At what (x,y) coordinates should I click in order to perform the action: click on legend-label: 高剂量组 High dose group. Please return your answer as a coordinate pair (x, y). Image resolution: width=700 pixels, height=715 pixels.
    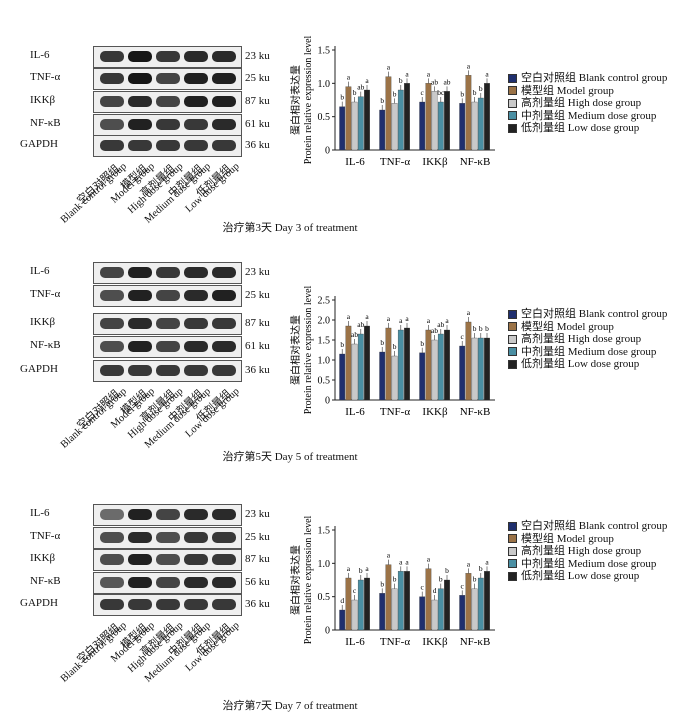
    Looking at the image, I should click on (581, 103).